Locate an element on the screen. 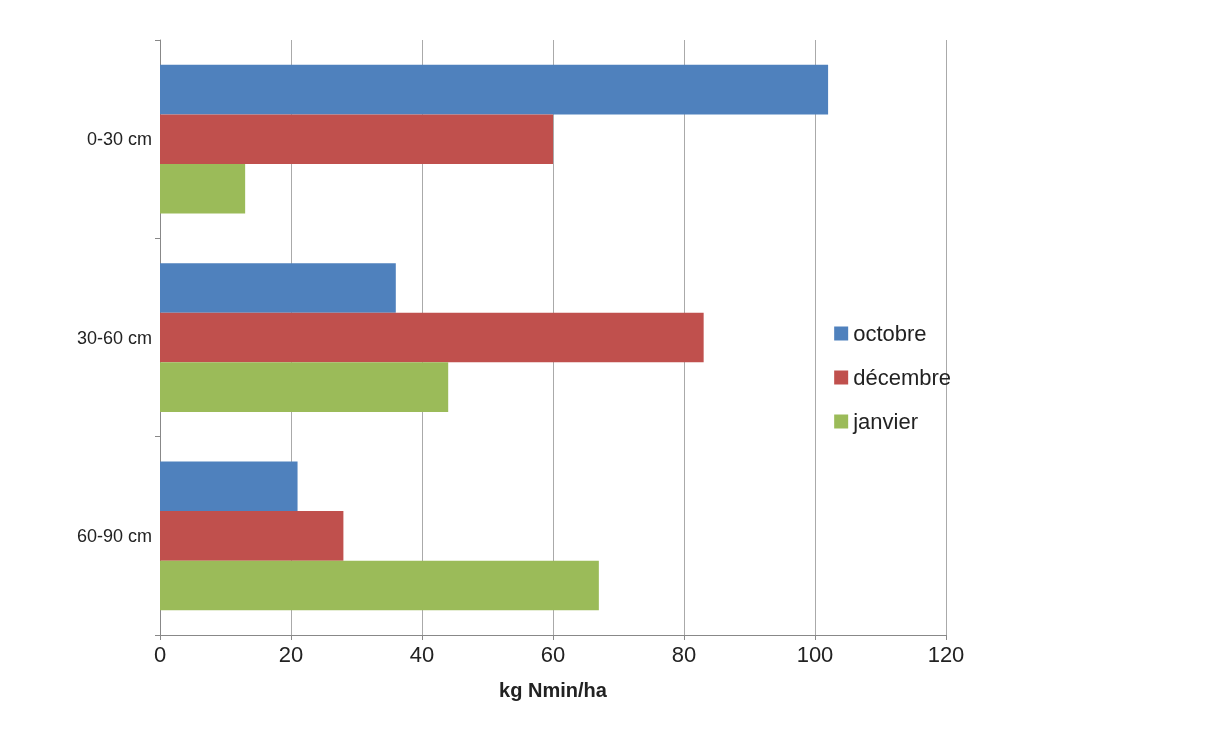  x-tick-label: 60 is located at coordinates (553, 654).